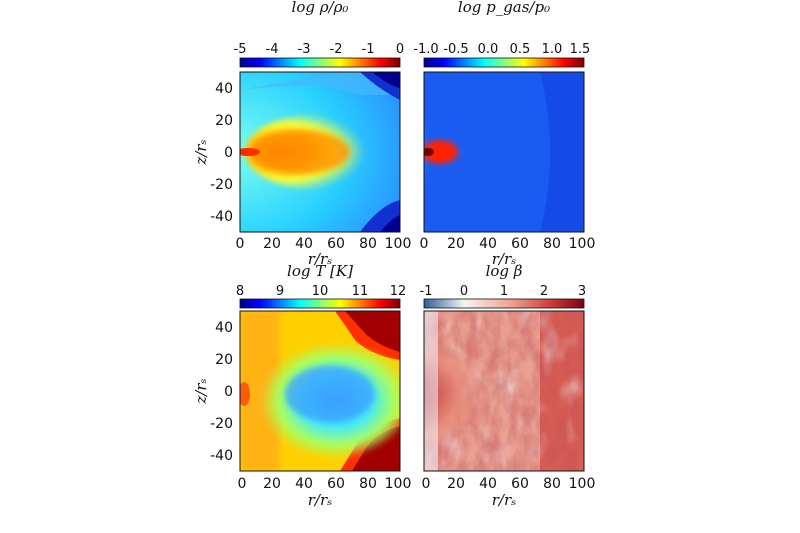  Describe the element at coordinates (398, 291) in the screenshot. I see `colorbar-tick-label: 12` at that location.